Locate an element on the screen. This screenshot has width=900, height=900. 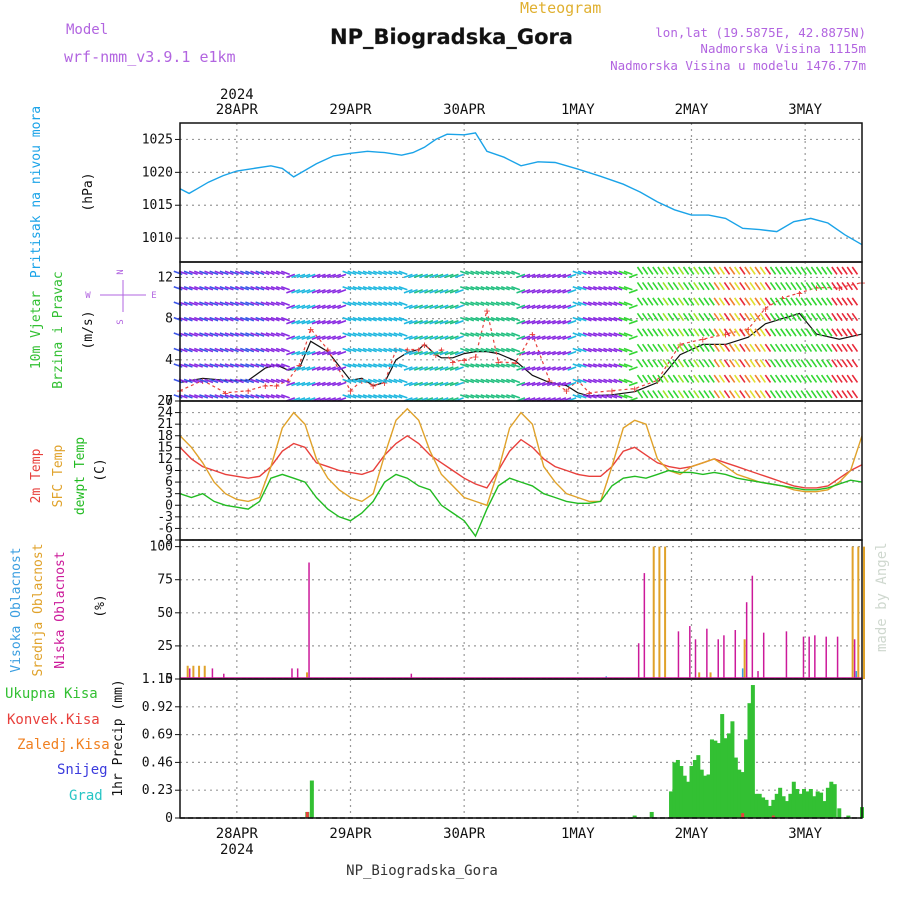
elevation-label: Nadmorska Visina 1115m is located at coordinates (783, 48).